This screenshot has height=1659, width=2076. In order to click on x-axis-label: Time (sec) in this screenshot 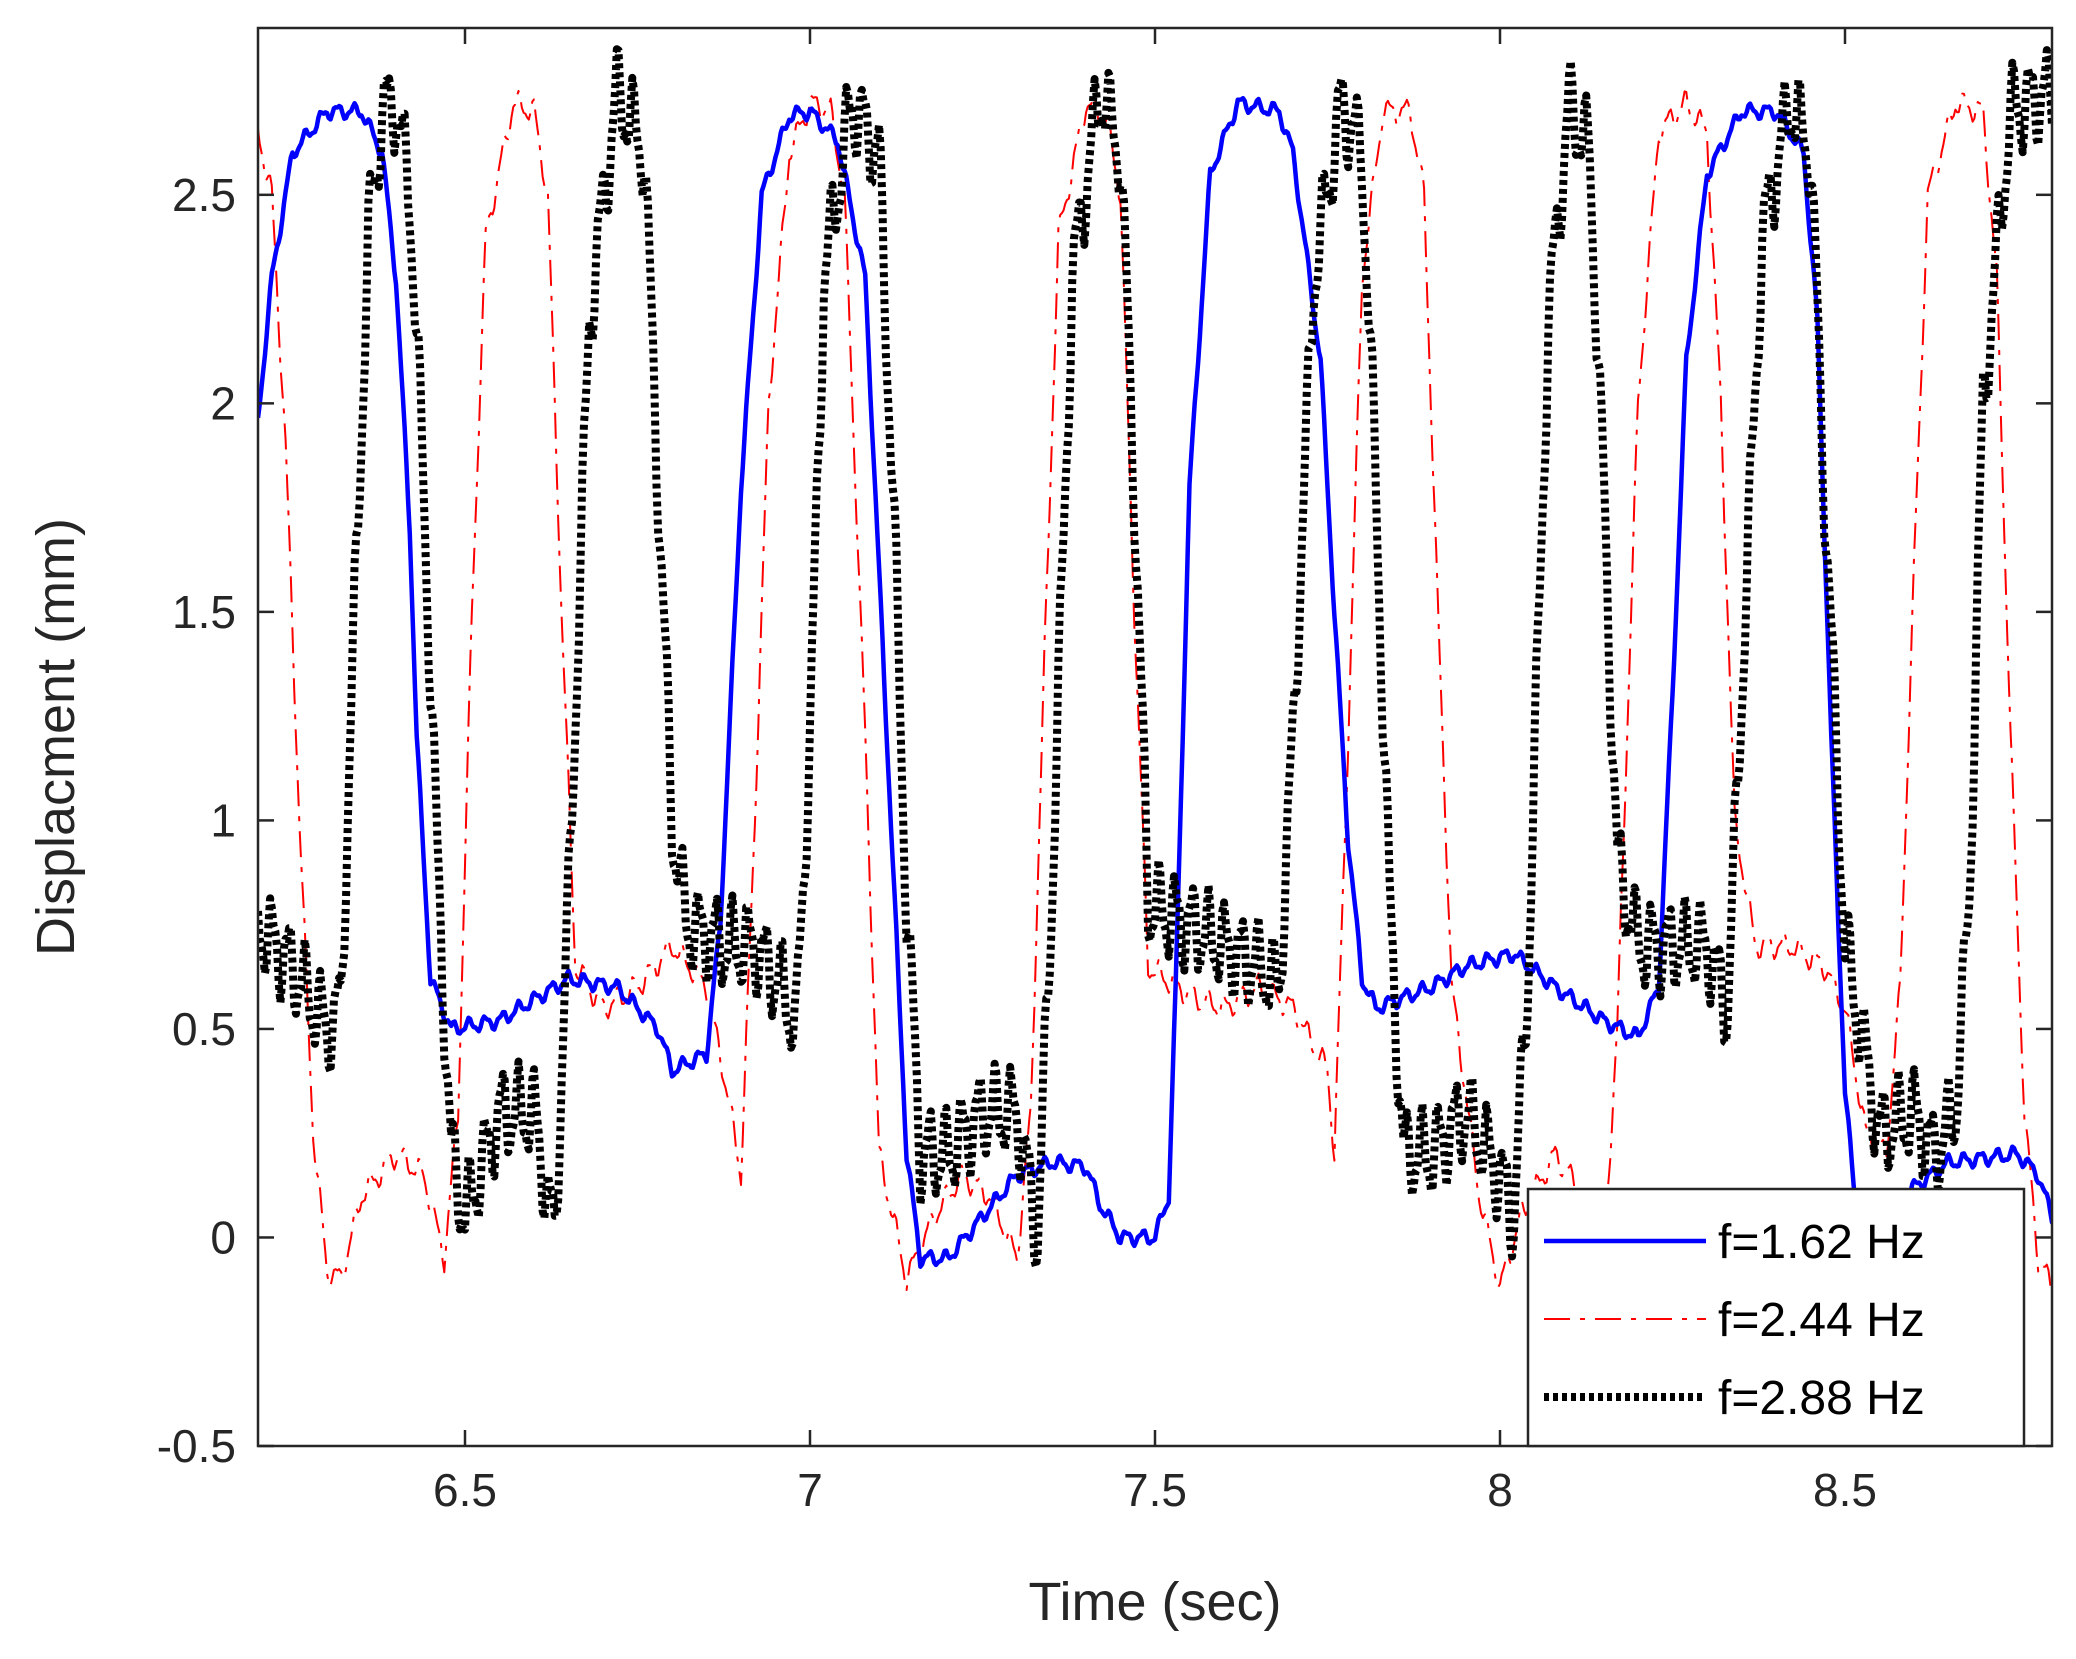, I will do `click(1155, 1602)`.